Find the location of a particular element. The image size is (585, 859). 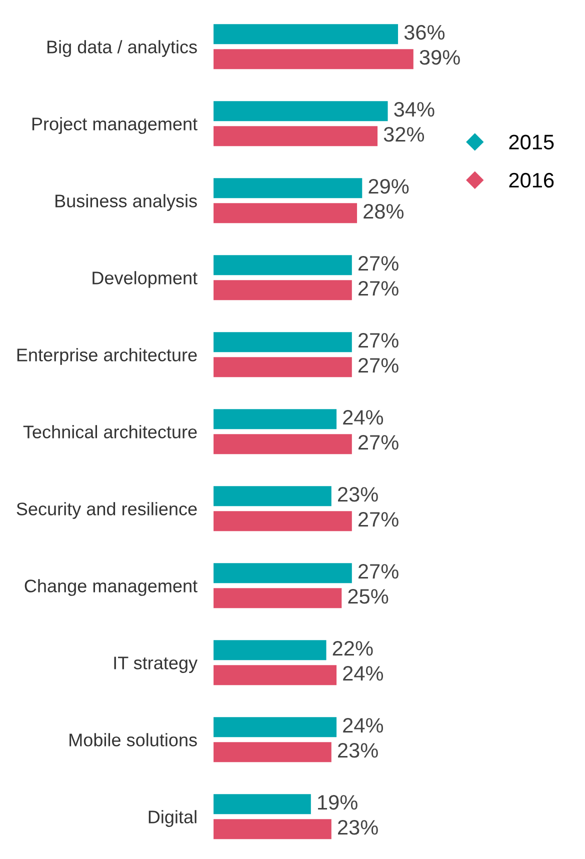

y-tick-label: Project management is located at coordinates (115, 125).